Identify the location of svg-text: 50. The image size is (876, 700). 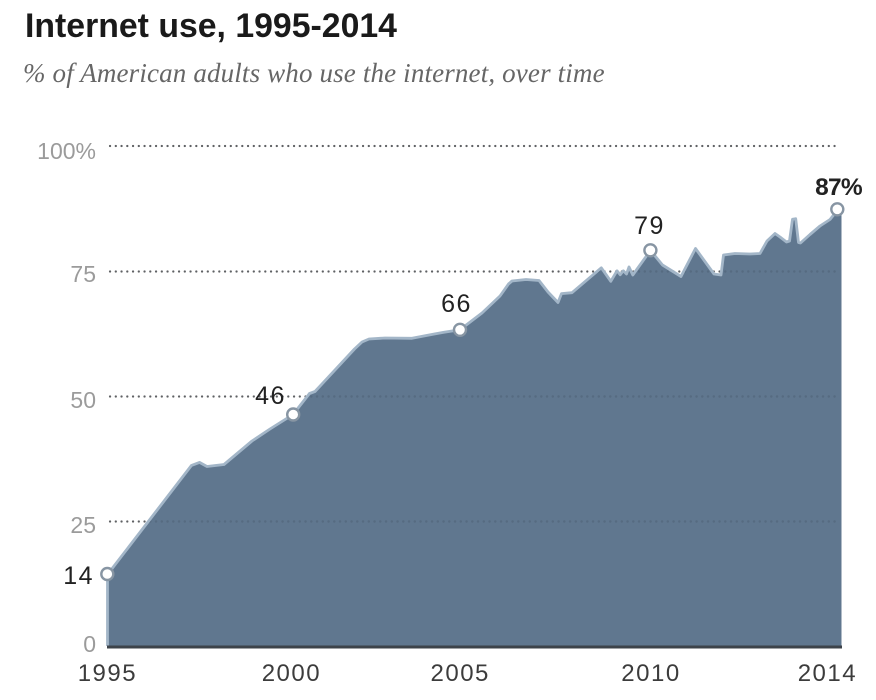
(83, 400).